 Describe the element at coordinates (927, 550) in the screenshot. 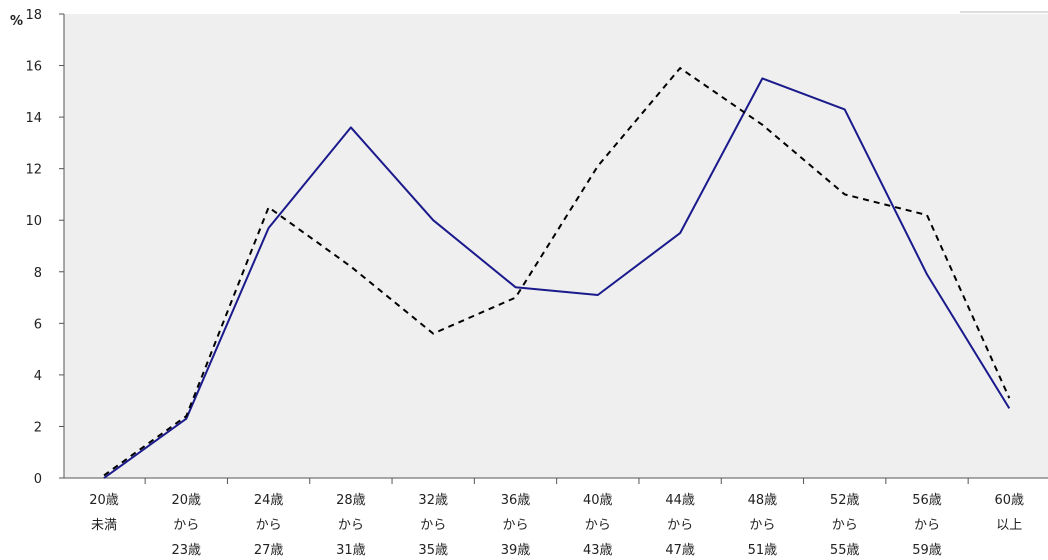

I see `x-tick-label: 59歳` at that location.